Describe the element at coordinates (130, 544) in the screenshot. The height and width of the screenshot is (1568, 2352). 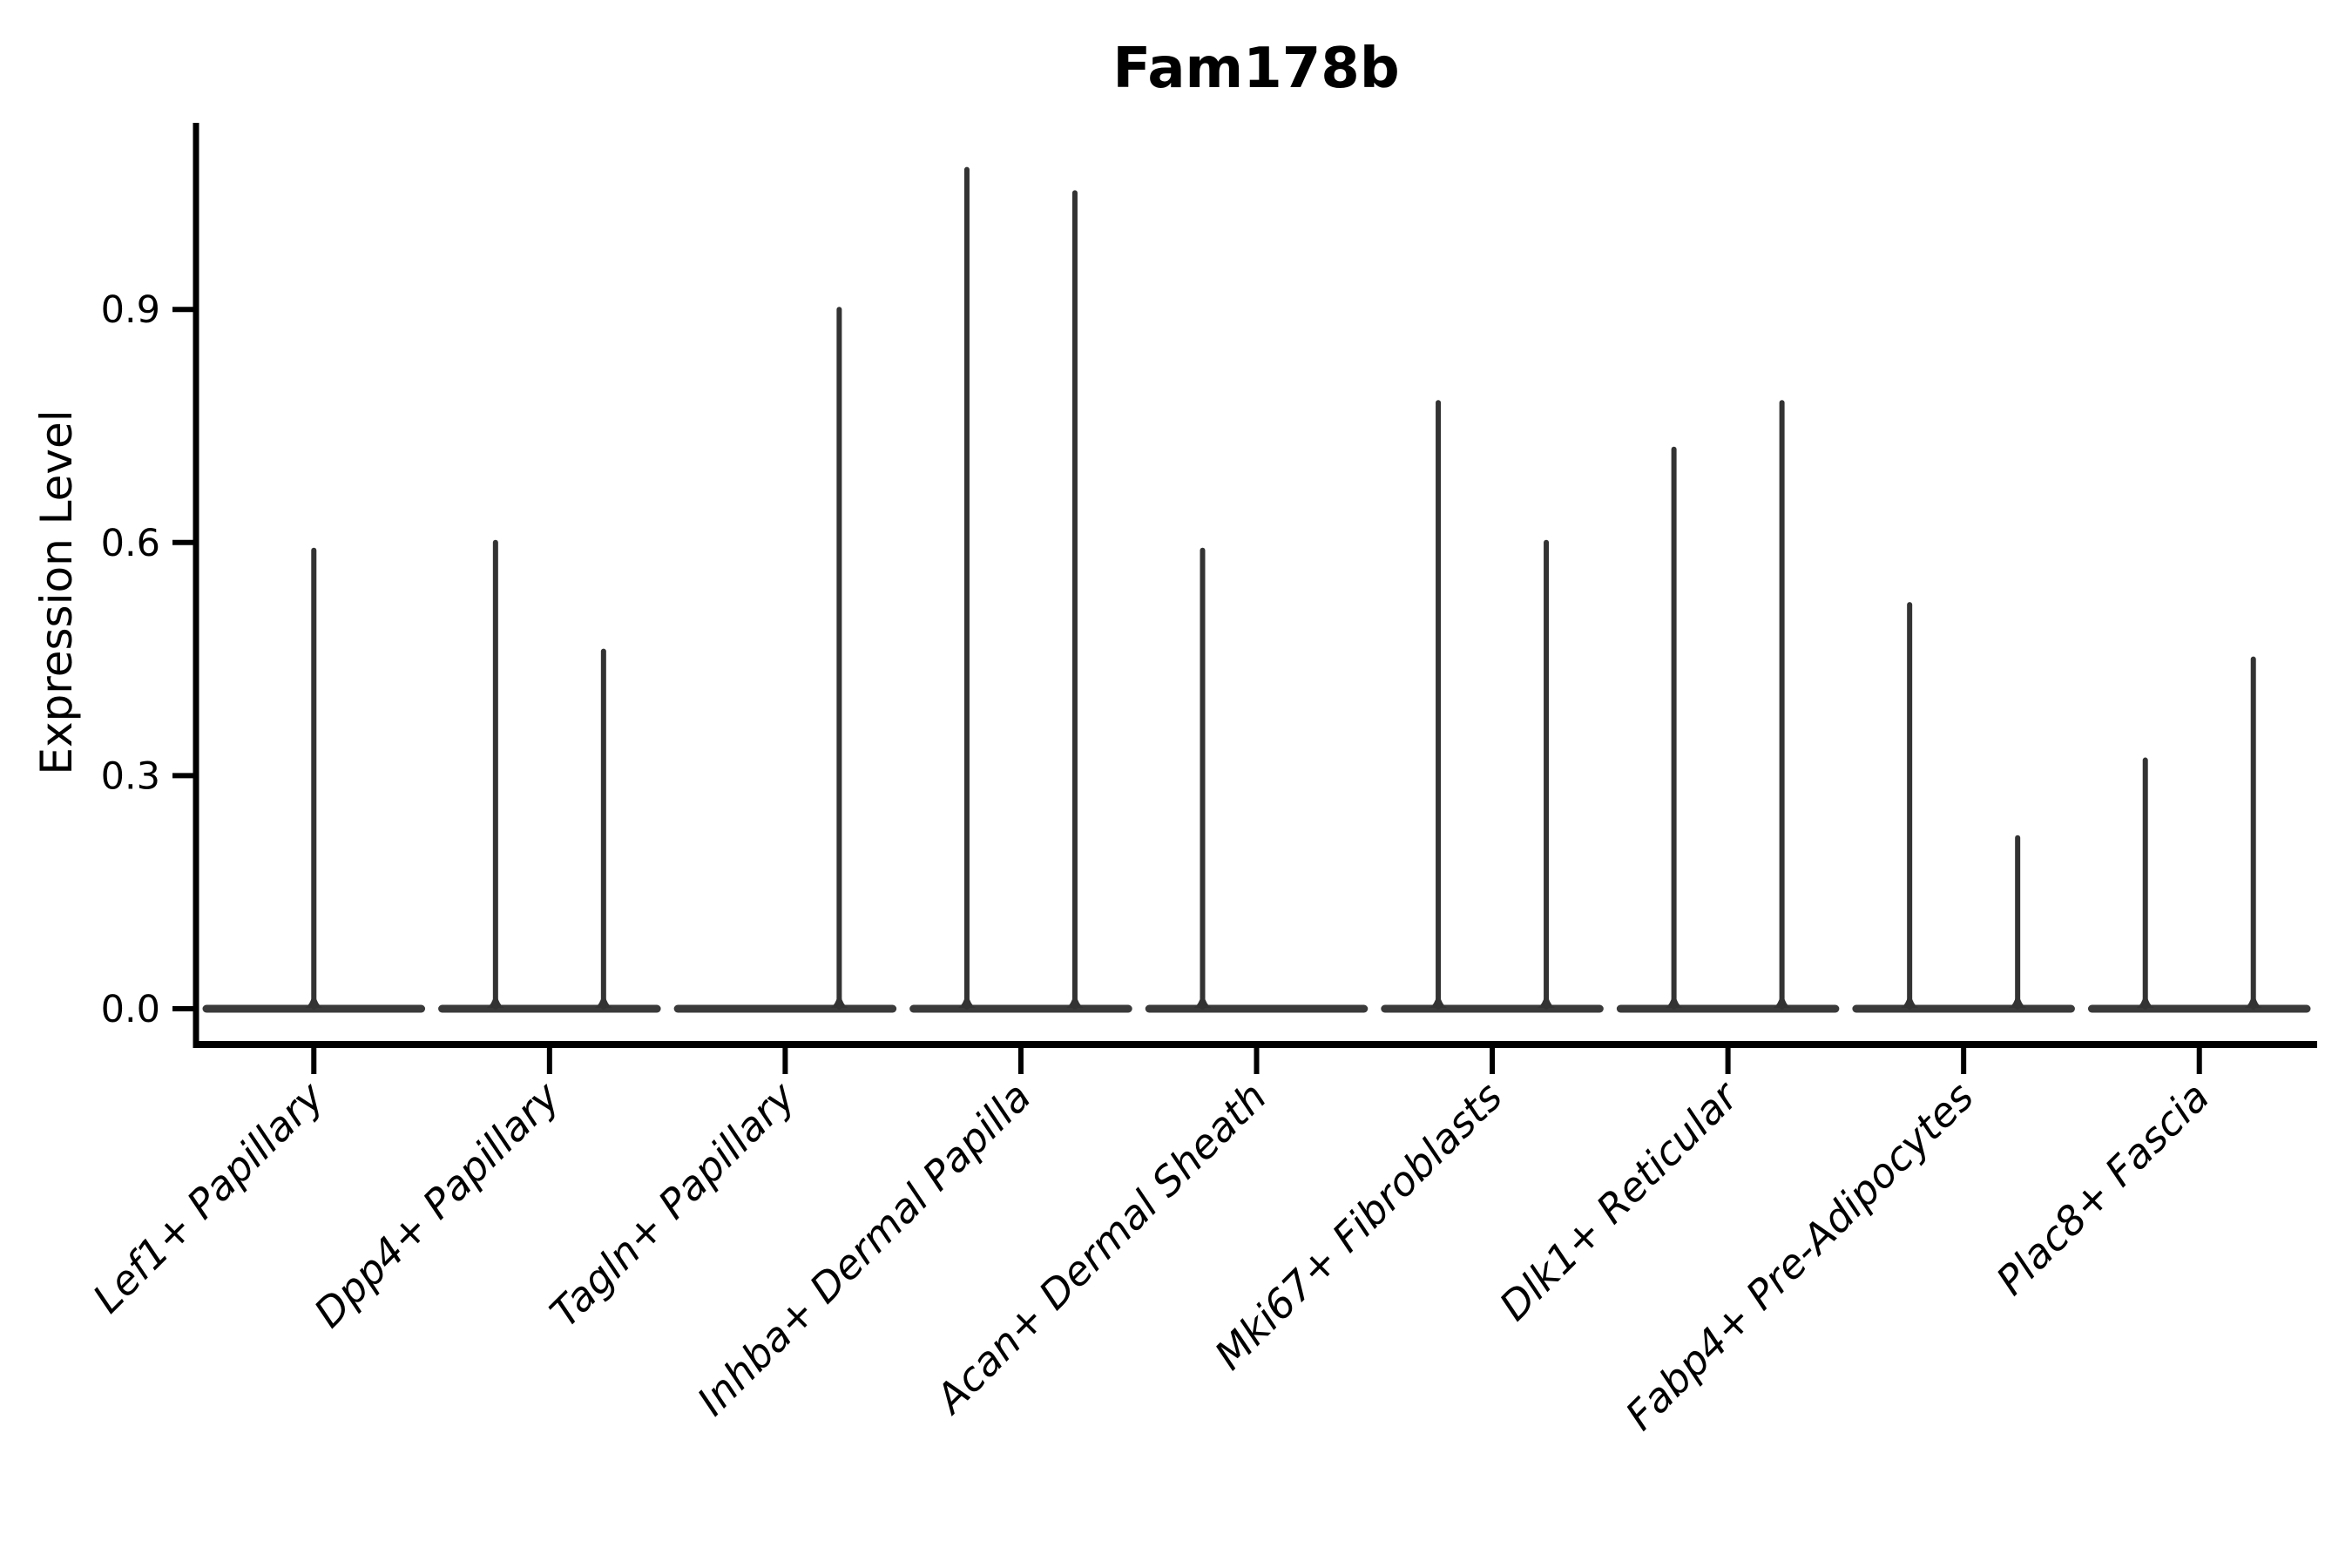
I see `y-tick-label: 0.6` at that location.